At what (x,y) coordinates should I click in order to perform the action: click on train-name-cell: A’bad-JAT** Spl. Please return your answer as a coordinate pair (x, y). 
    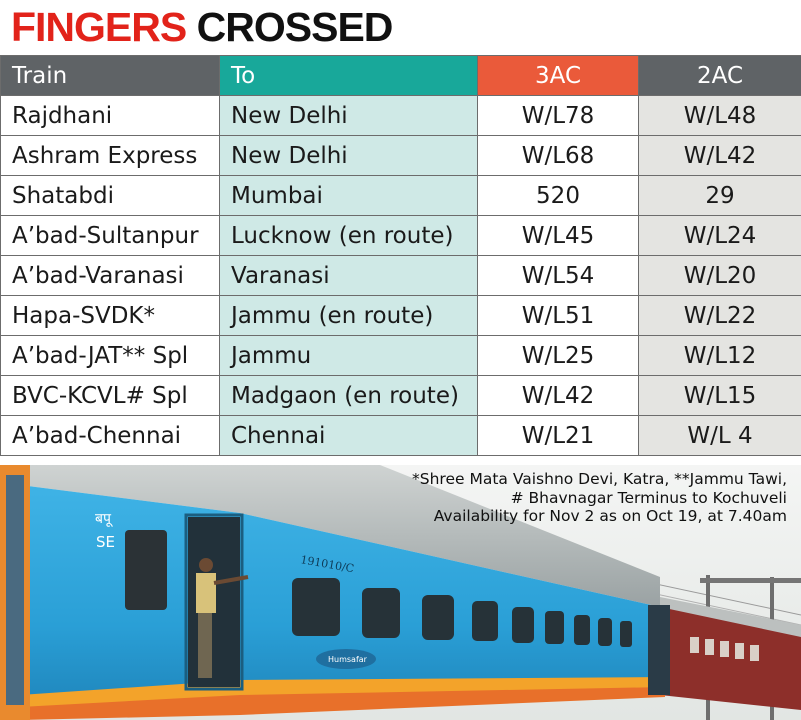
    Looking at the image, I should click on (110, 355).